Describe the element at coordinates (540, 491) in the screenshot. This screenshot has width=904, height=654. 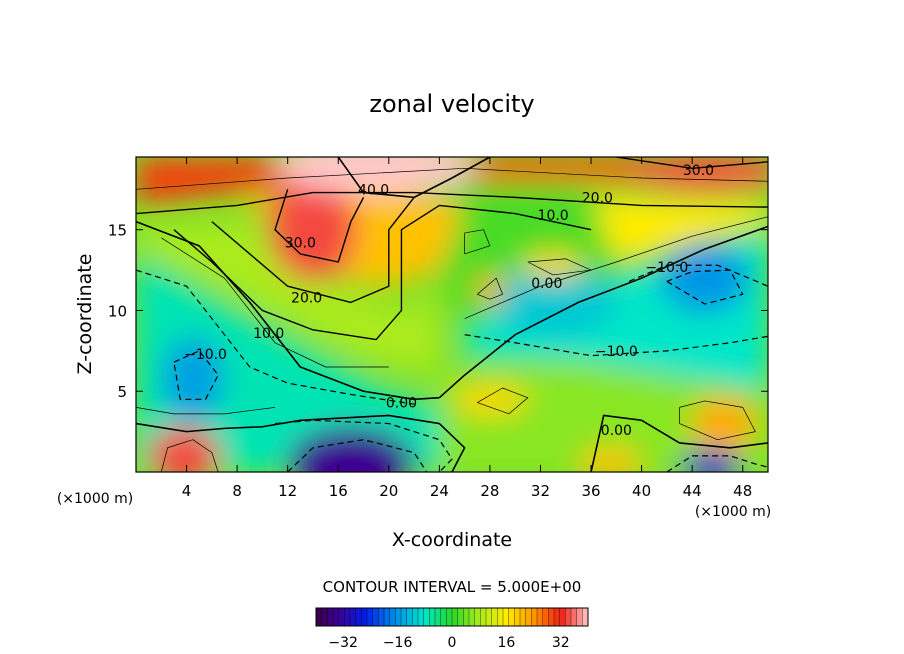
I see `x-tick-label: 32` at that location.